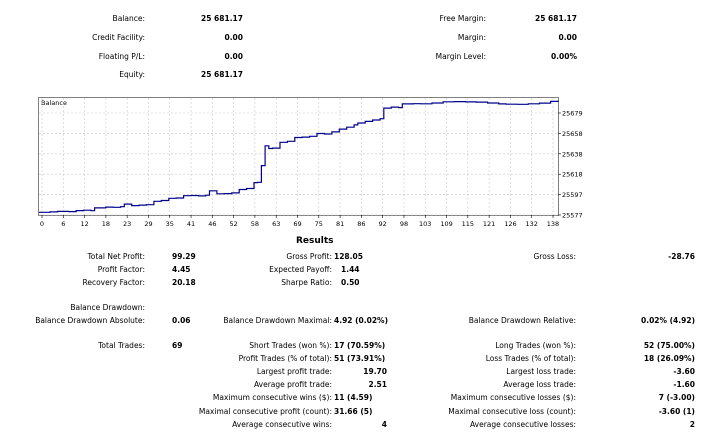 This screenshot has width=720, height=442. I want to click on x-tick-label: 103, so click(425, 224).